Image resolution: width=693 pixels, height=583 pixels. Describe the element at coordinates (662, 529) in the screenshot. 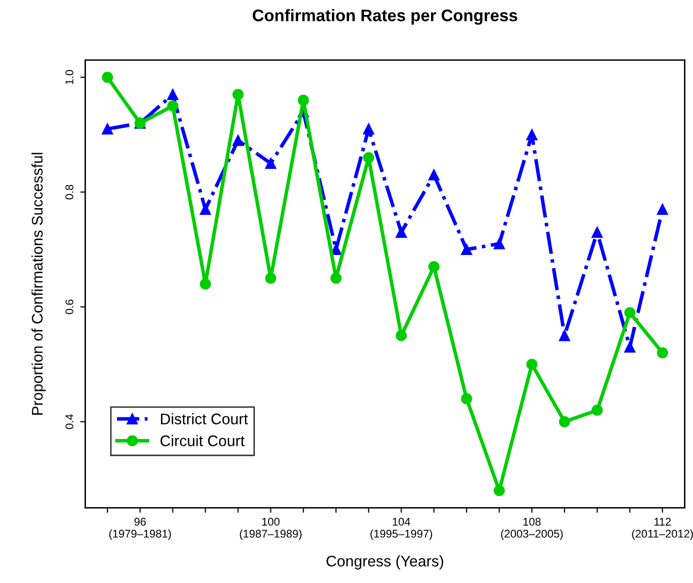

I see `x-tick-label: 112 (2011–2012)` at that location.